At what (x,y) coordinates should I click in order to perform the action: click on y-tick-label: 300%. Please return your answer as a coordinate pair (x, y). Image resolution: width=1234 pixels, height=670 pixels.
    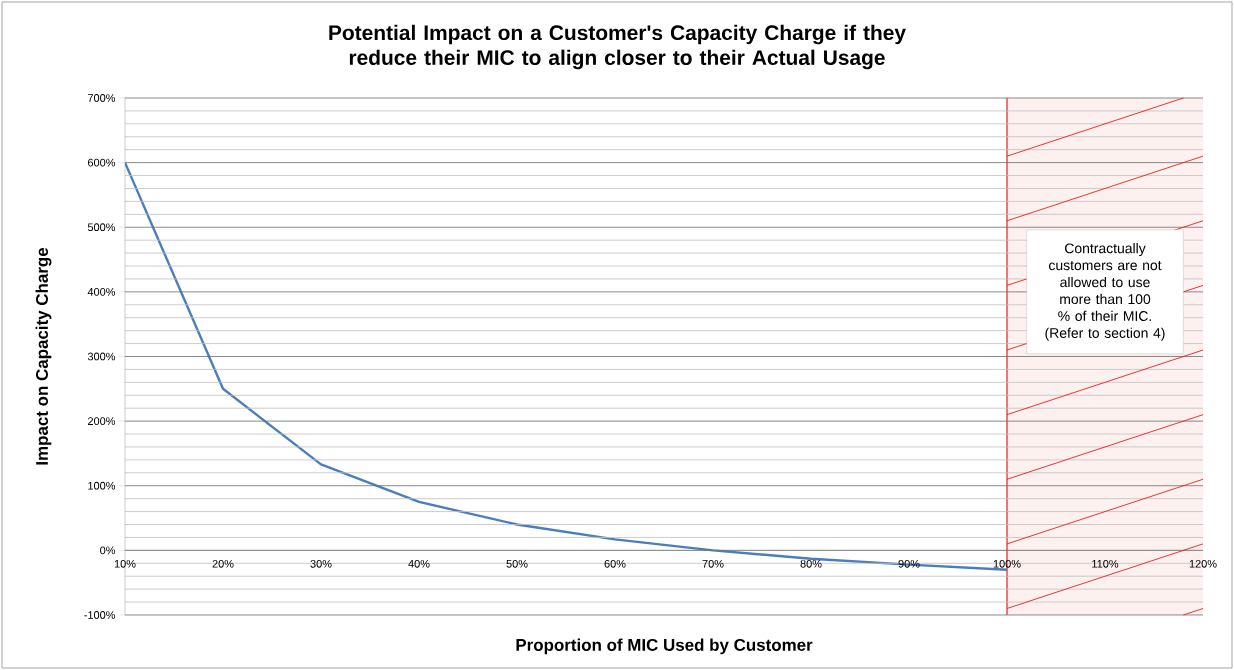
    Looking at the image, I should click on (101, 356).